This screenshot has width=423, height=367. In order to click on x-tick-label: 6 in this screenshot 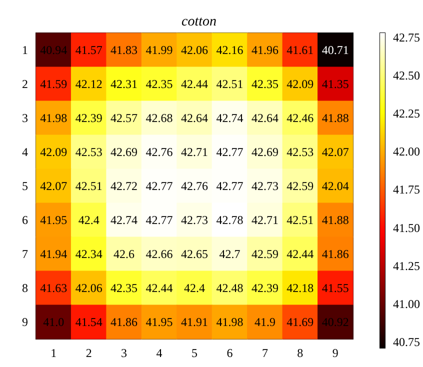, I will do `click(229, 353)`.